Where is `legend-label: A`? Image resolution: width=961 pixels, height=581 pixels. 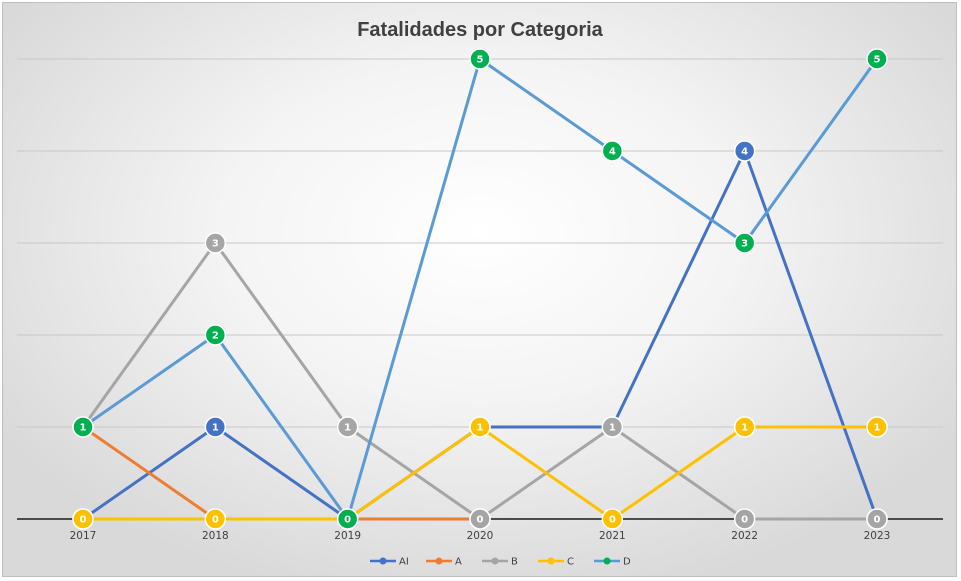 legend-label: A is located at coordinates (458, 562).